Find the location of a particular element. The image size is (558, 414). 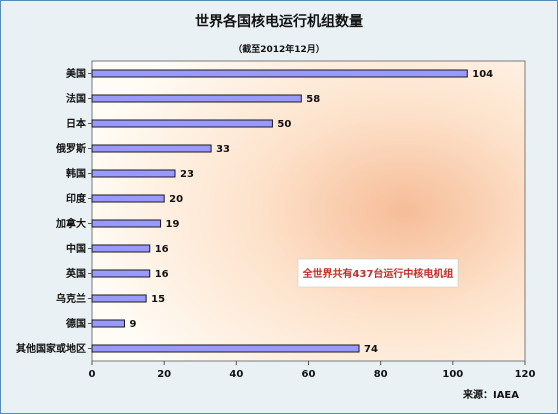

data-label: 104 is located at coordinates (482, 74).